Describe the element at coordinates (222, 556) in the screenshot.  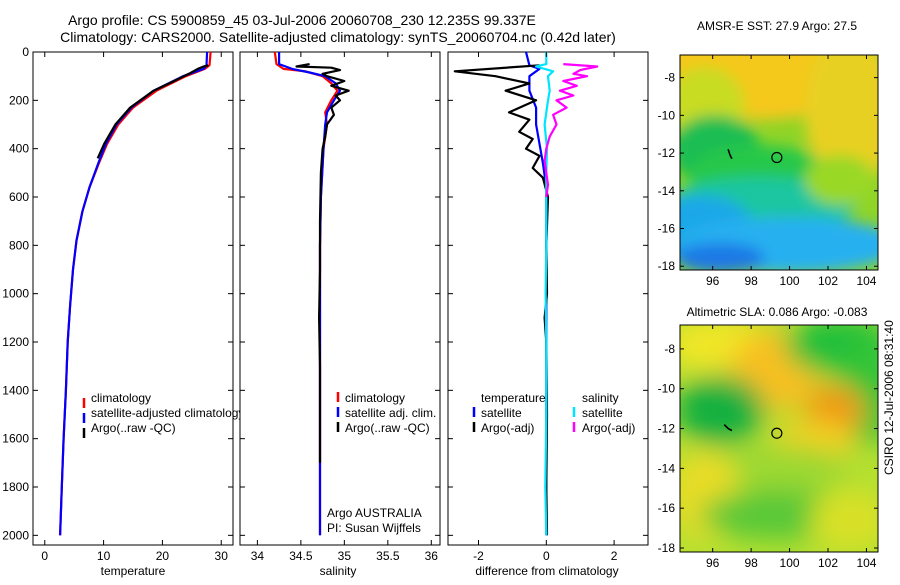
I see `x-tick-label: 30` at that location.